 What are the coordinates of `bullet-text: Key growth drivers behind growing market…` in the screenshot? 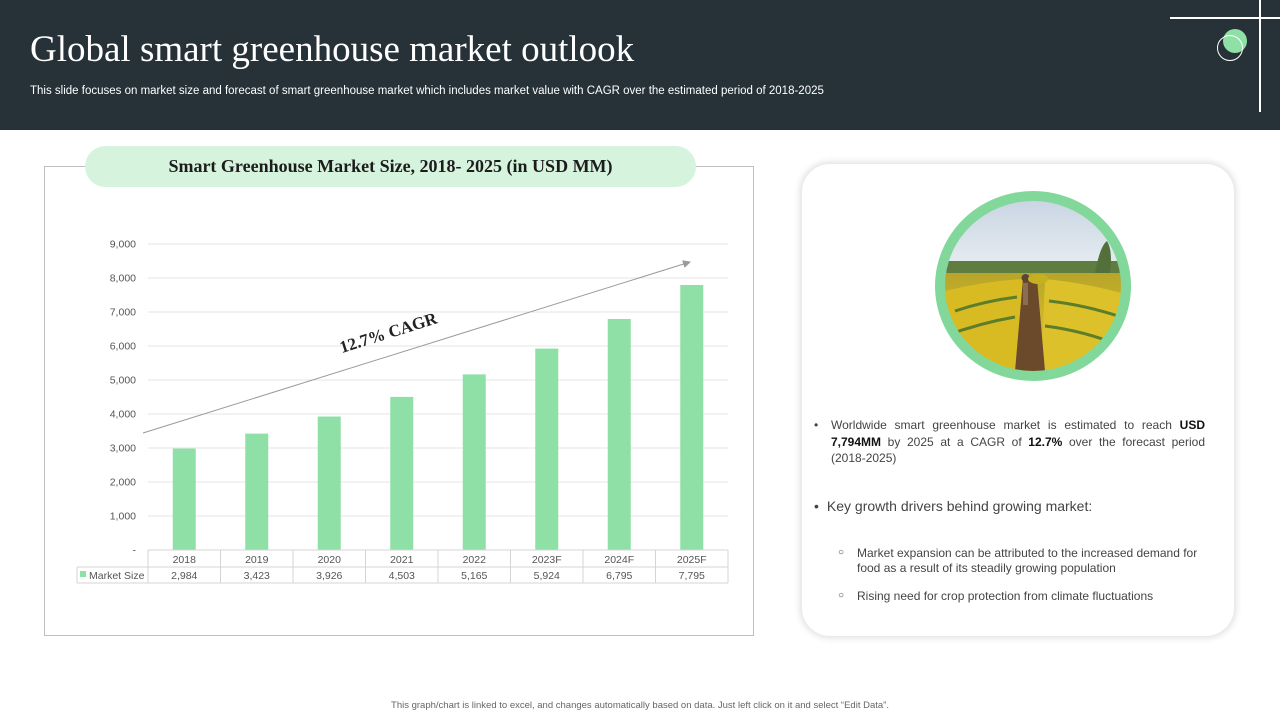 It's located at (959, 506).